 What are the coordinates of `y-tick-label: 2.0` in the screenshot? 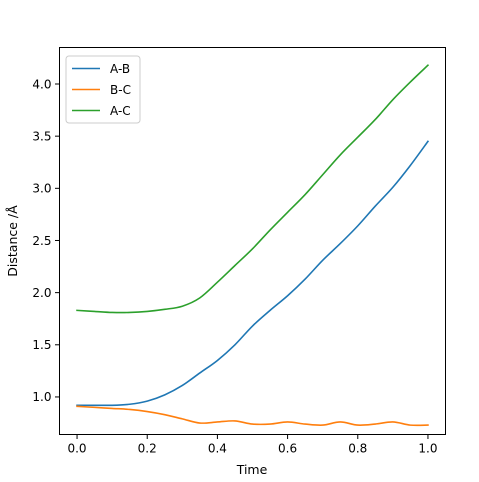 It's located at (41, 293).